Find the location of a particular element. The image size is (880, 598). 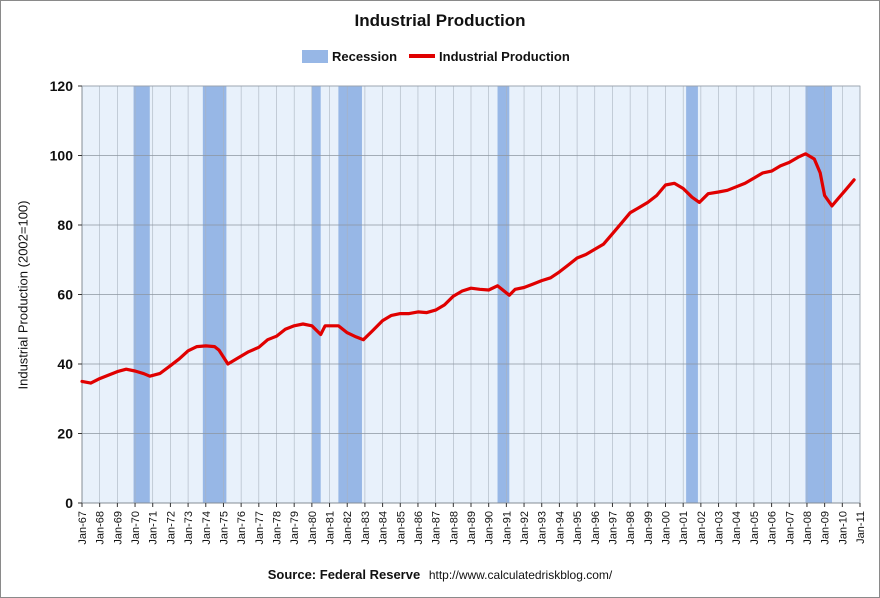

x-tick-label: Jan-10 is located at coordinates (843, 528).